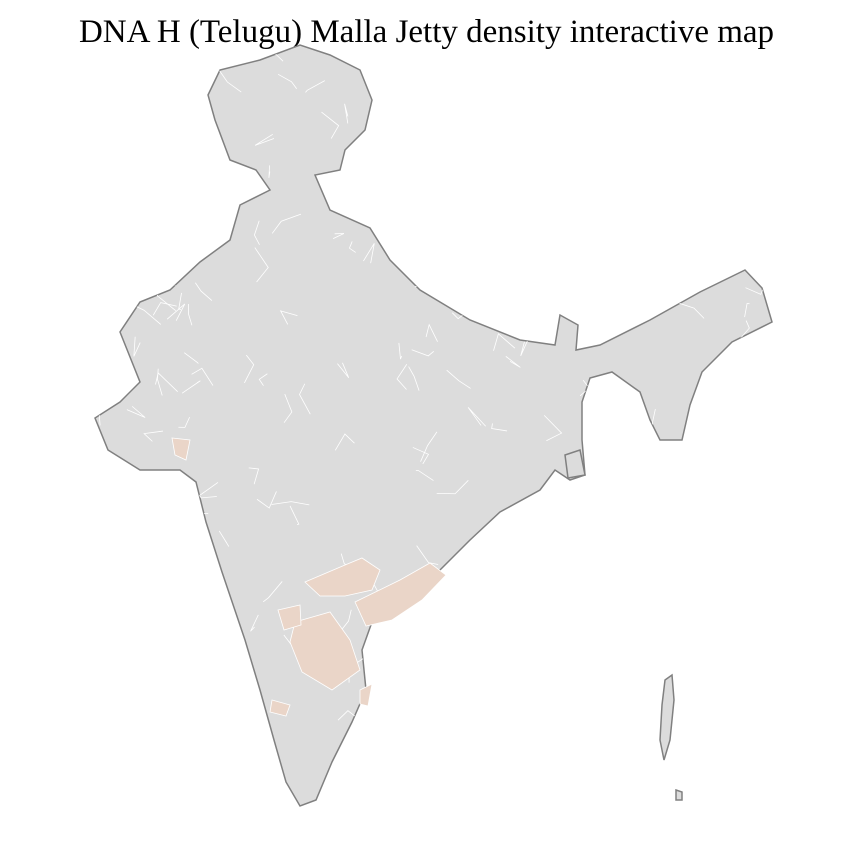  I want to click on district-coastal-andhra, so click(400, 594).